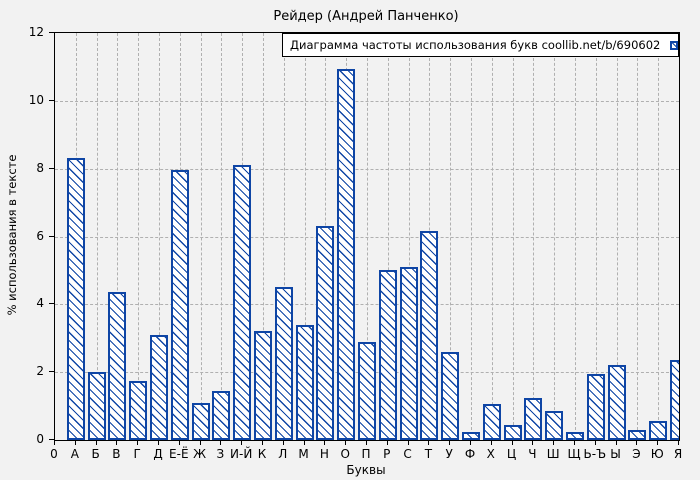 Image resolution: width=700 pixels, height=480 pixels. I want to click on y-tick-label-0: 0, so click(40, 439).